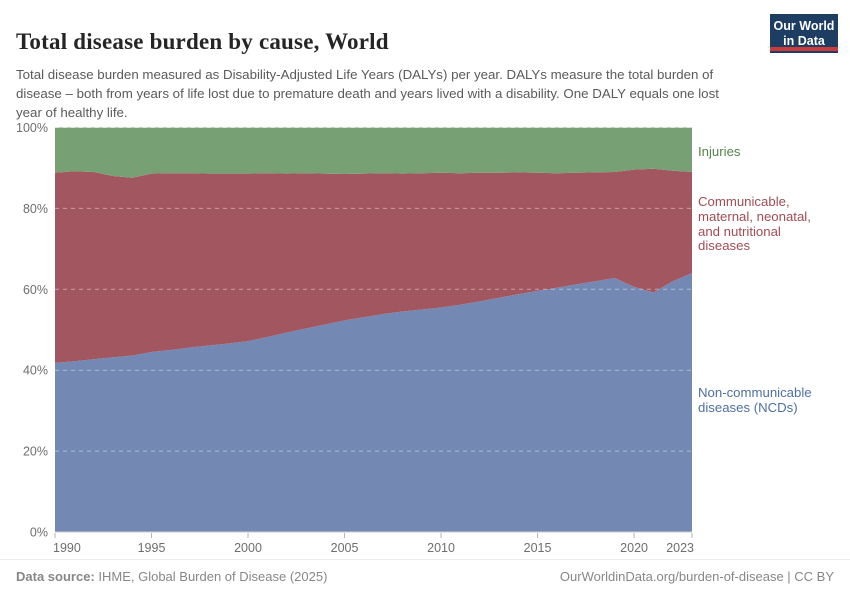  Describe the element at coordinates (680, 548) in the screenshot. I see `x-tick-label: 2023` at that location.